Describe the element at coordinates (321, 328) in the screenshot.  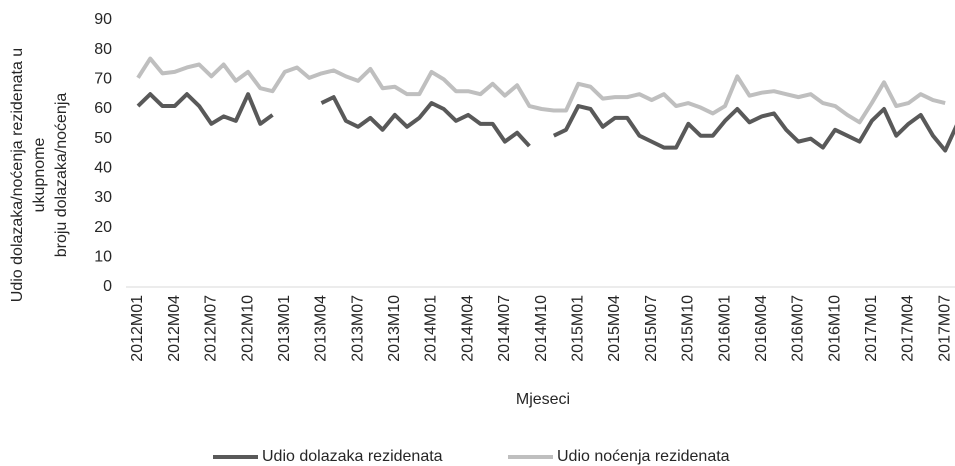
I see `x-tick-label: 2013M04` at that location.